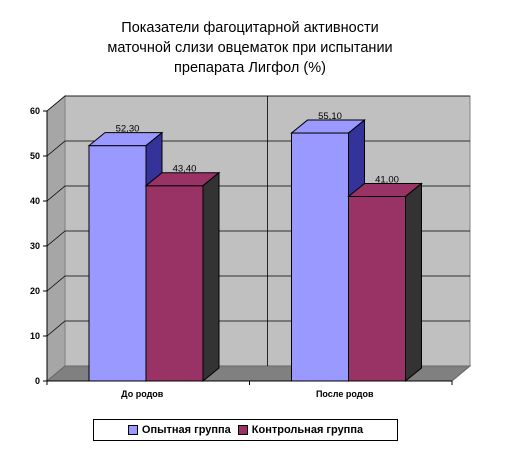 The height and width of the screenshot is (471, 507). I want to click on y-tick-label: 20, so click(35, 291).